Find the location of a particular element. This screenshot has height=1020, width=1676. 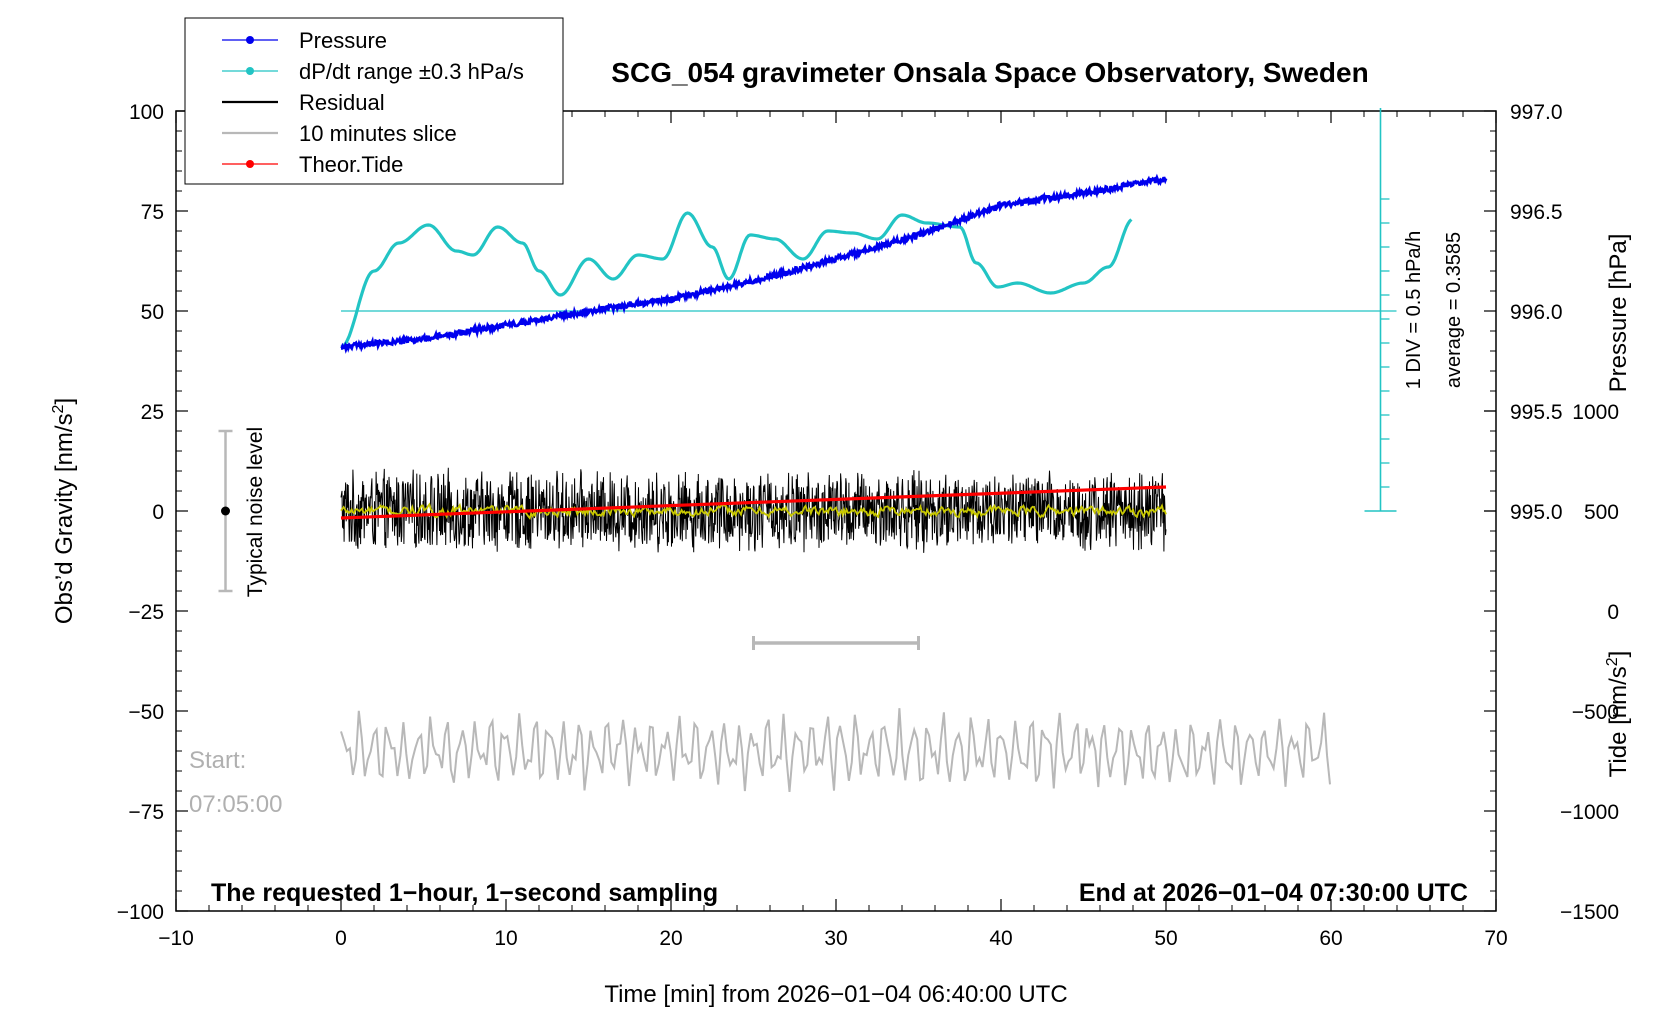

x-tick-label: 20 is located at coordinates (670, 938).